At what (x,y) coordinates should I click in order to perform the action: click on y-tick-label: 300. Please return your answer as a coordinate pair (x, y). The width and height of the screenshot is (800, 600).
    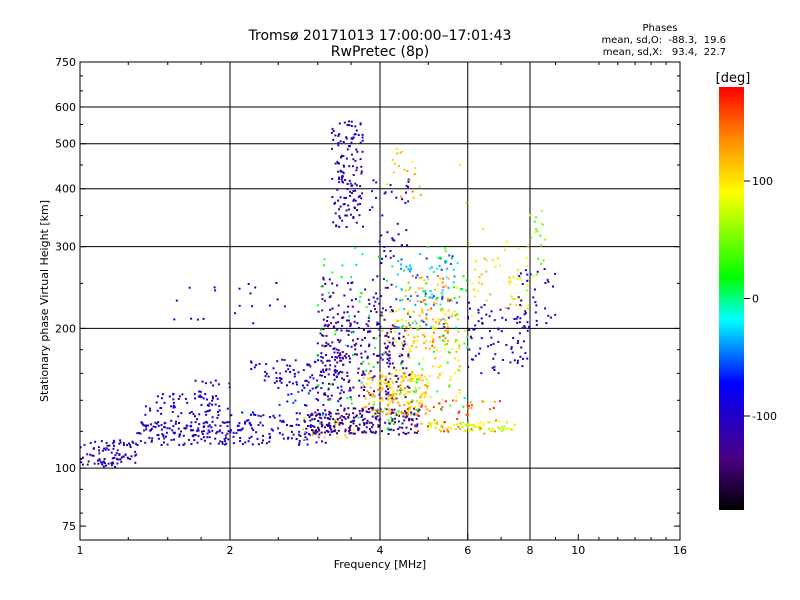
    Looking at the image, I should click on (65, 247).